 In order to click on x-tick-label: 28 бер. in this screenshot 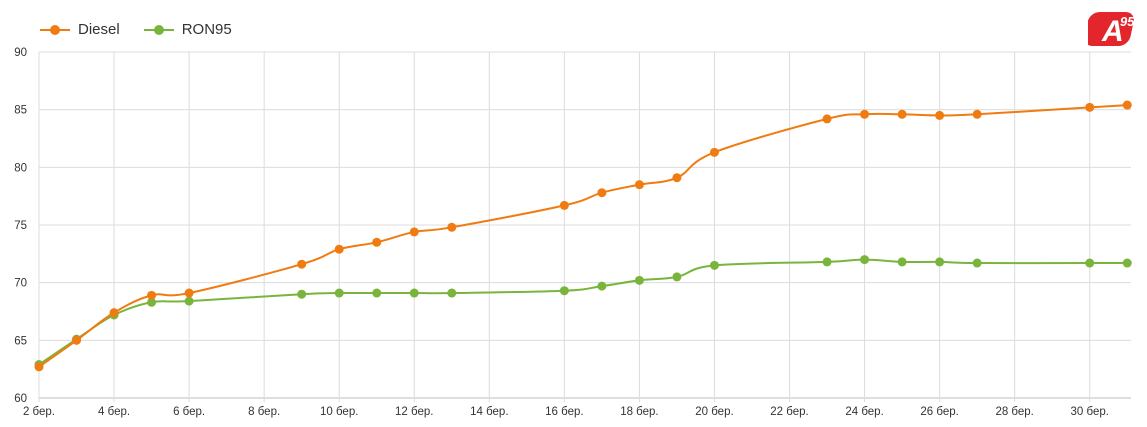, I will do `click(1014, 412)`.